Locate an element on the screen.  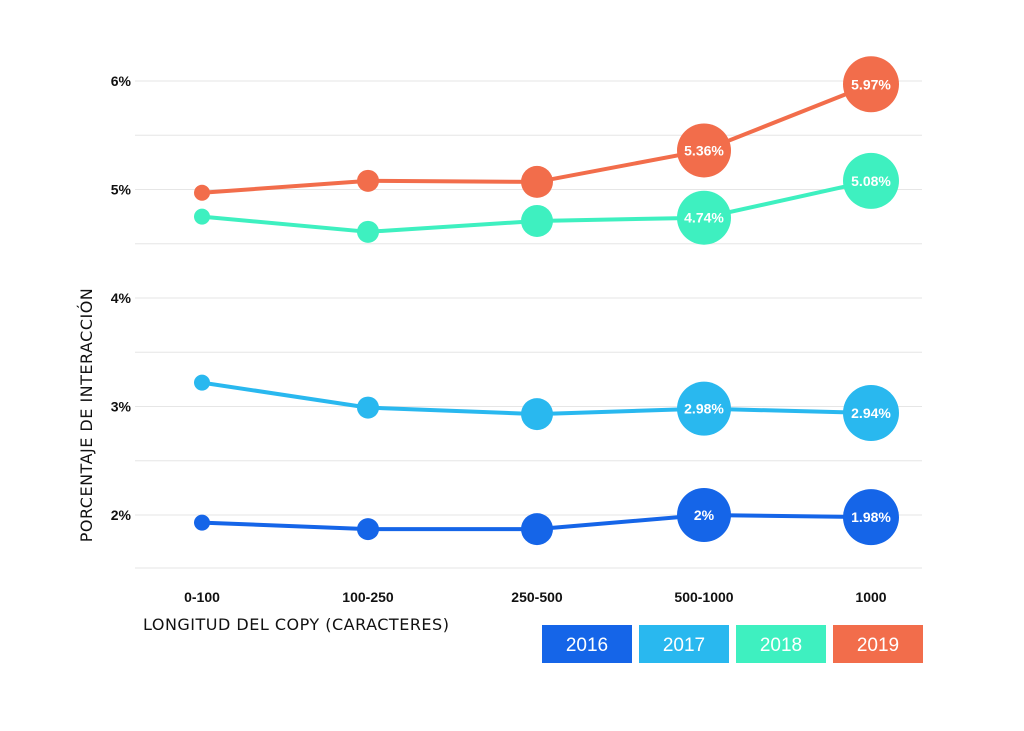
data-label: 5.36% is located at coordinates (704, 150).